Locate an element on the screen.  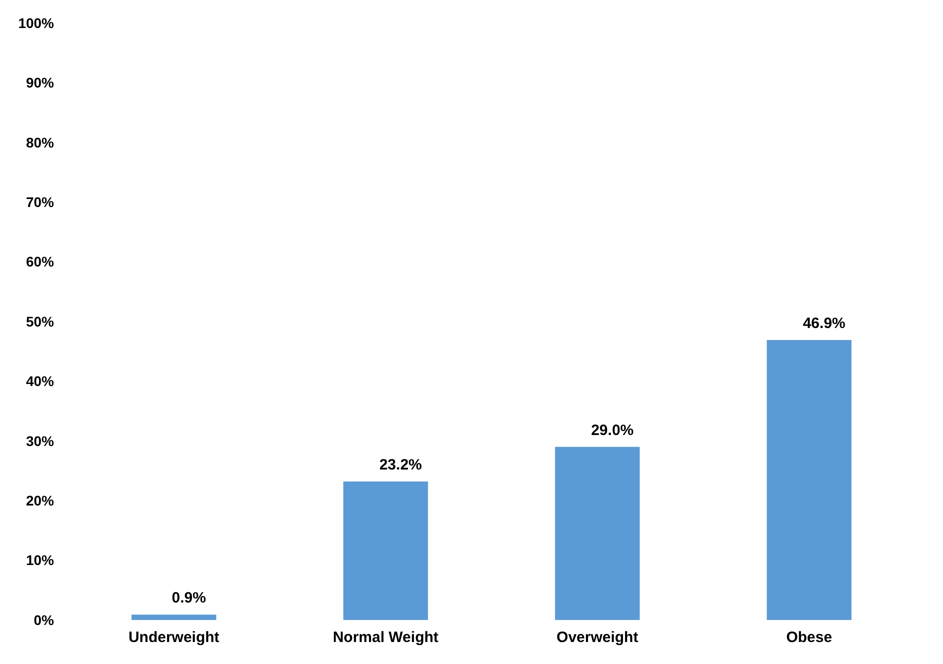
data-label: 23.2% is located at coordinates (400, 465).